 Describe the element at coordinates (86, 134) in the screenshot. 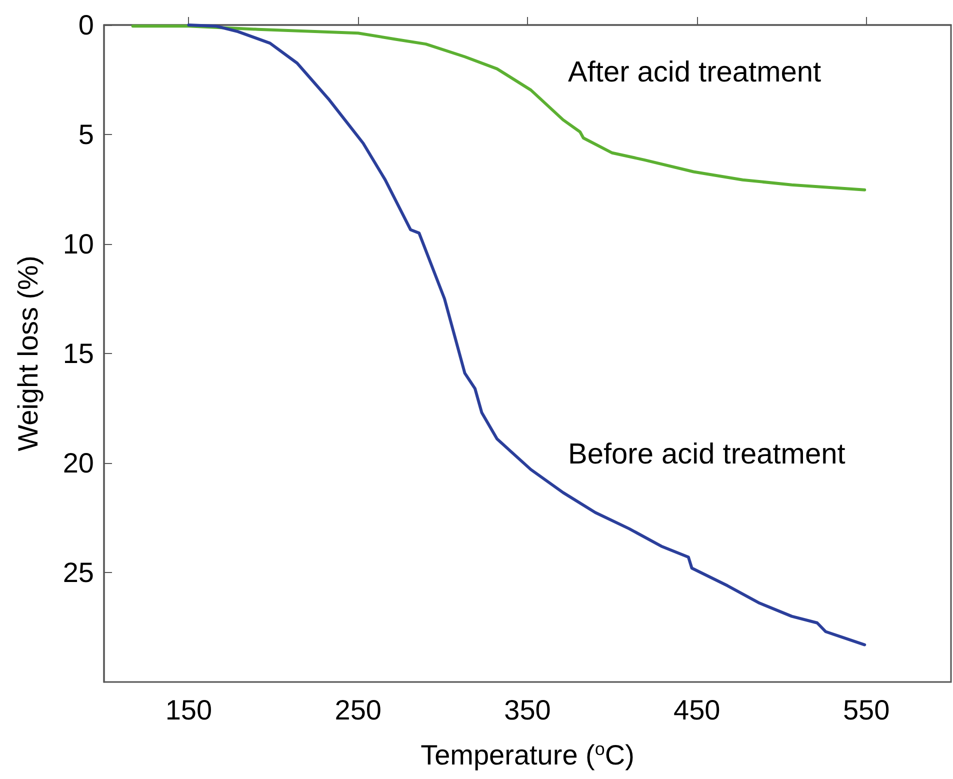

I see `y-tick-label: 5` at that location.